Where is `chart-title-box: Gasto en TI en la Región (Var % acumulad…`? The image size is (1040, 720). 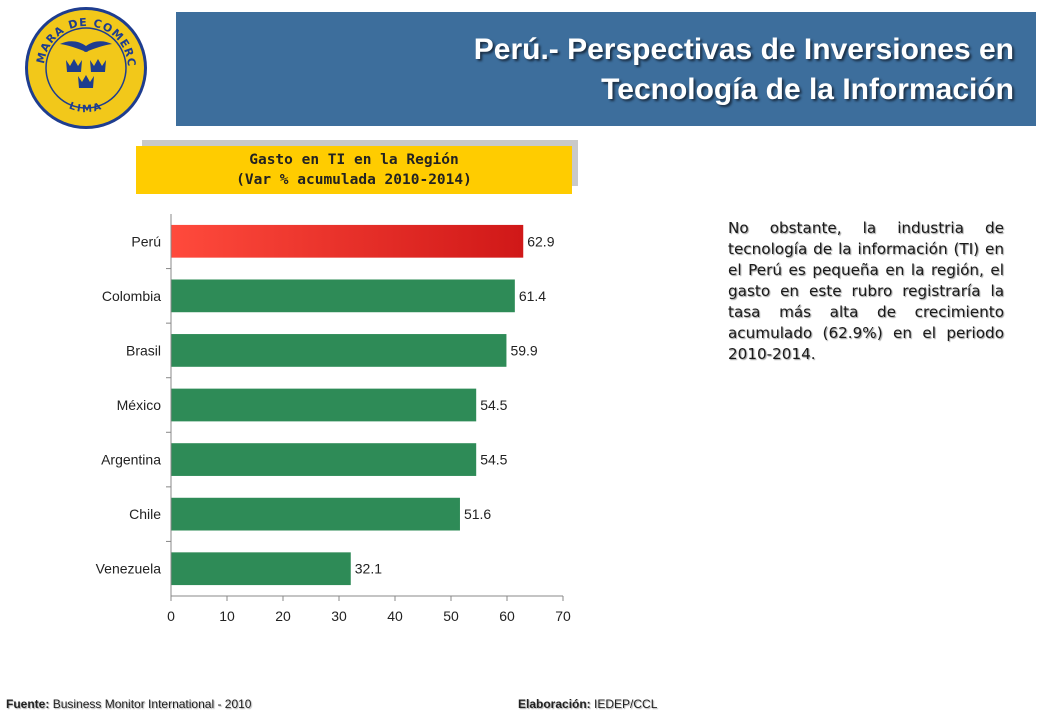
chart-title-box: Gasto en TI en la Región (Var % acumulad… is located at coordinates (354, 170).